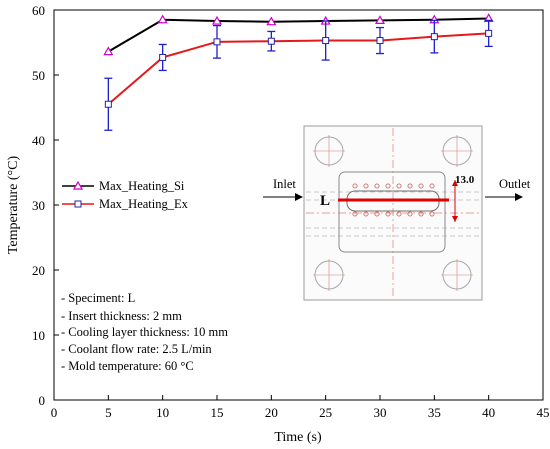 The height and width of the screenshot is (449, 550). What do you see at coordinates (38, 75) in the screenshot?
I see `y-tick-label: 50` at bounding box center [38, 75].